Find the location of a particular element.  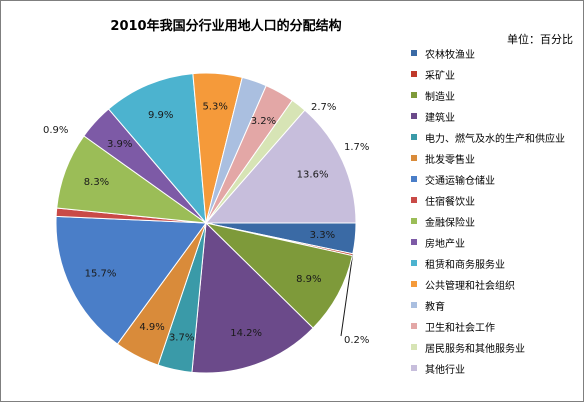

slice-label: 5.3% is located at coordinates (214, 106).